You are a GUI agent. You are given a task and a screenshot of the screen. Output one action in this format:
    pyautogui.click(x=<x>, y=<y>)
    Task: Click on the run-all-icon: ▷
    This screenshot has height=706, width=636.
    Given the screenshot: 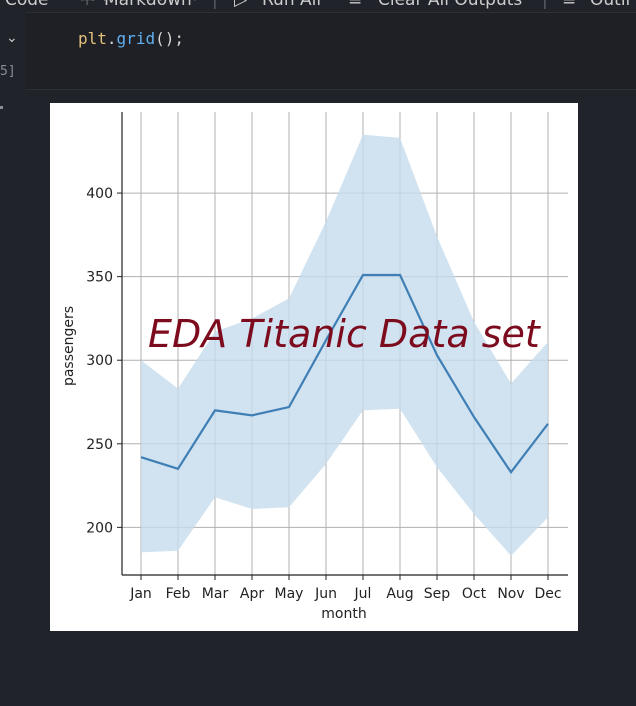 What is the action you would take?
    pyautogui.click(x=241, y=5)
    